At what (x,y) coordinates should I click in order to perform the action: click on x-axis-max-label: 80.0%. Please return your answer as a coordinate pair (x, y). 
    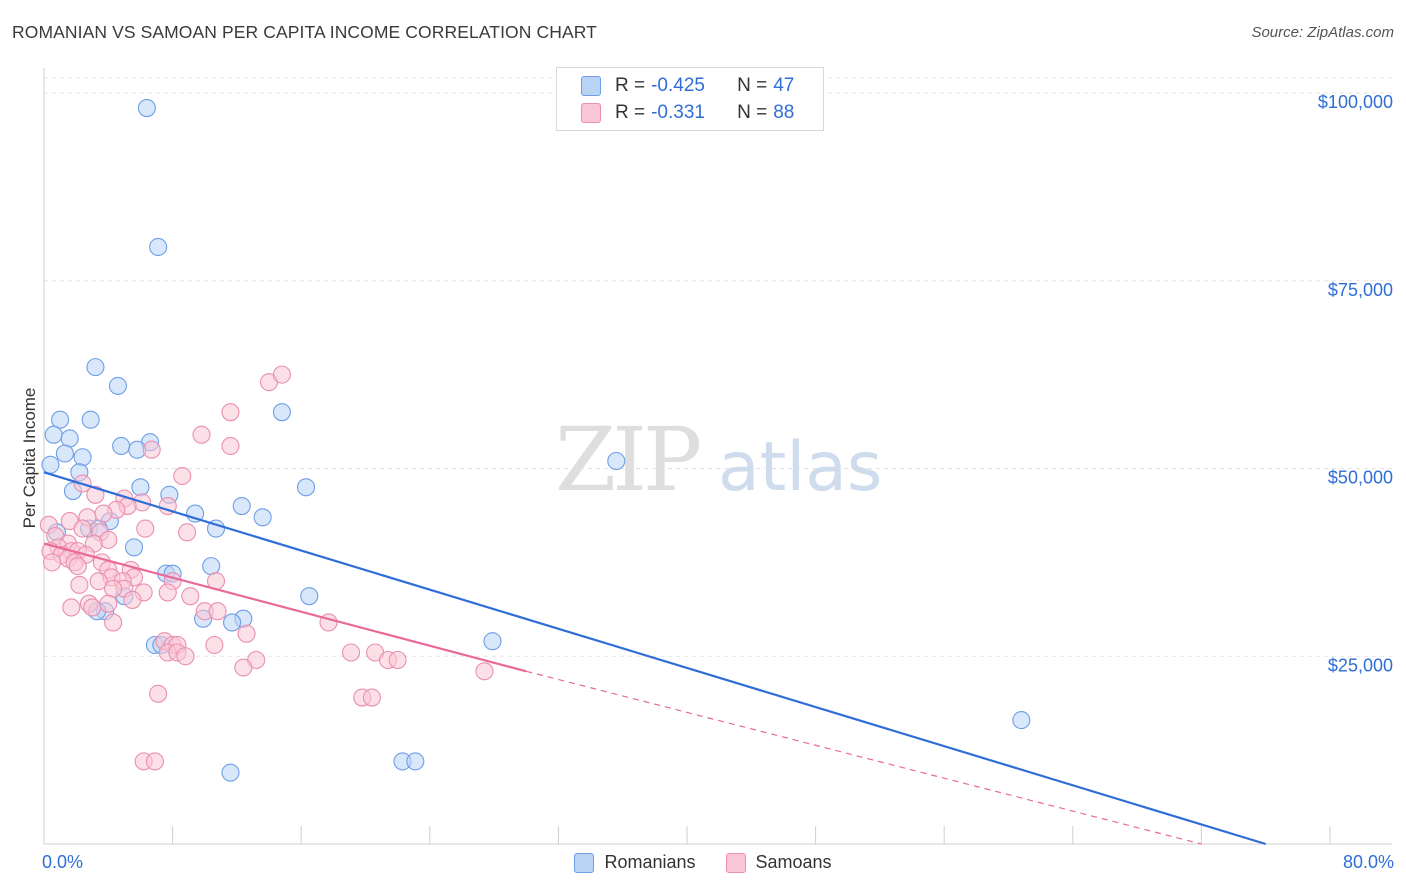
    Looking at the image, I should click on (1368, 862).